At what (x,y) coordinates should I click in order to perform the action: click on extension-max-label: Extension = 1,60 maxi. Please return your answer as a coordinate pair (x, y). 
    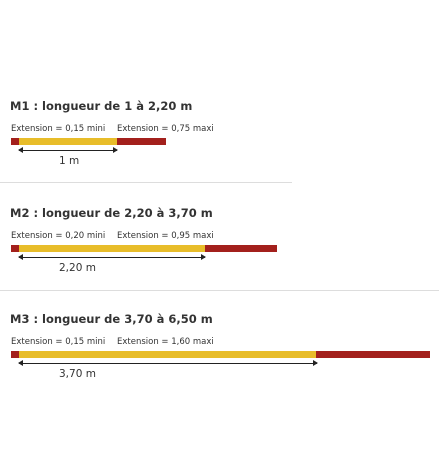
    Looking at the image, I should click on (165, 342).